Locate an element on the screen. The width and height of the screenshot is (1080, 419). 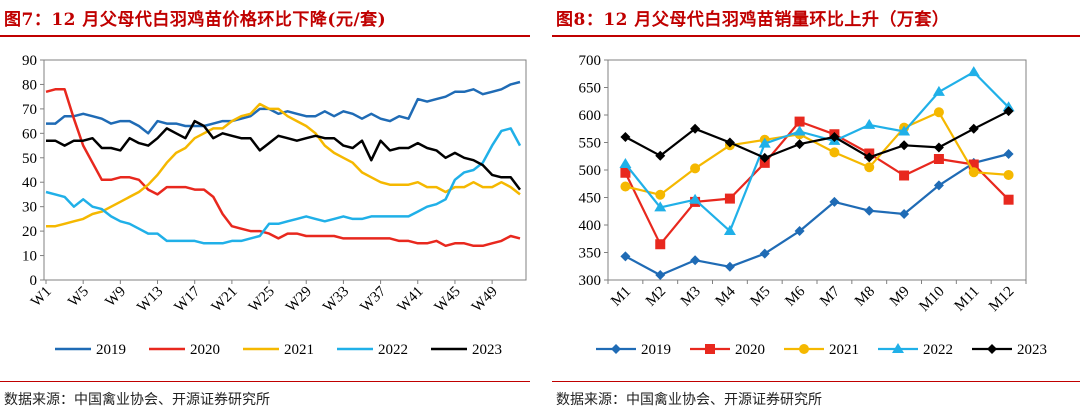
x-tick-label: W25 is located at coordinates (262, 300).